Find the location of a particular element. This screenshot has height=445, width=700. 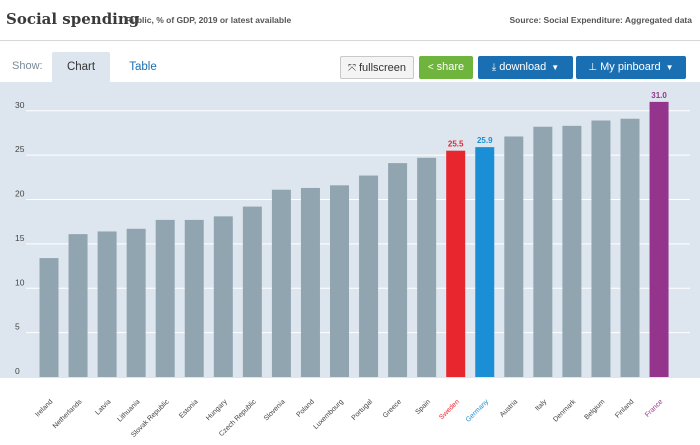

fullscreen-label: fullscreen is located at coordinates (382, 68).